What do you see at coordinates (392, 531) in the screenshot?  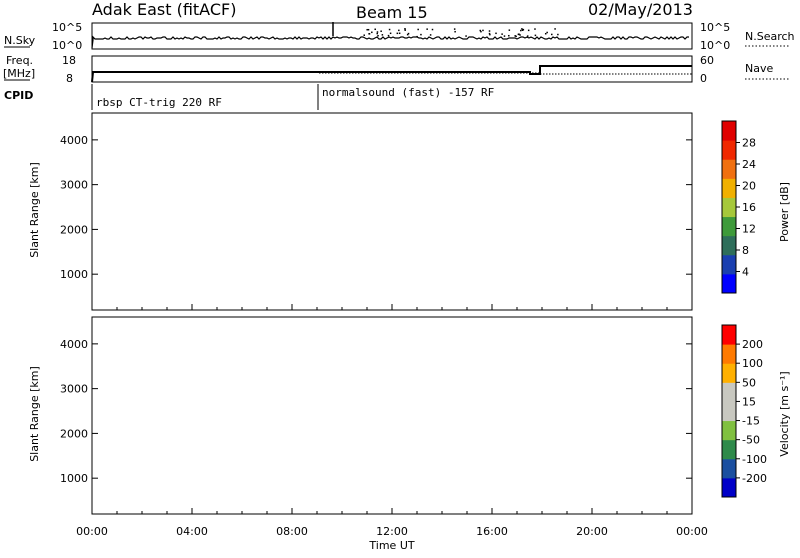 I see `x-tick-label: 12:00` at bounding box center [392, 531].